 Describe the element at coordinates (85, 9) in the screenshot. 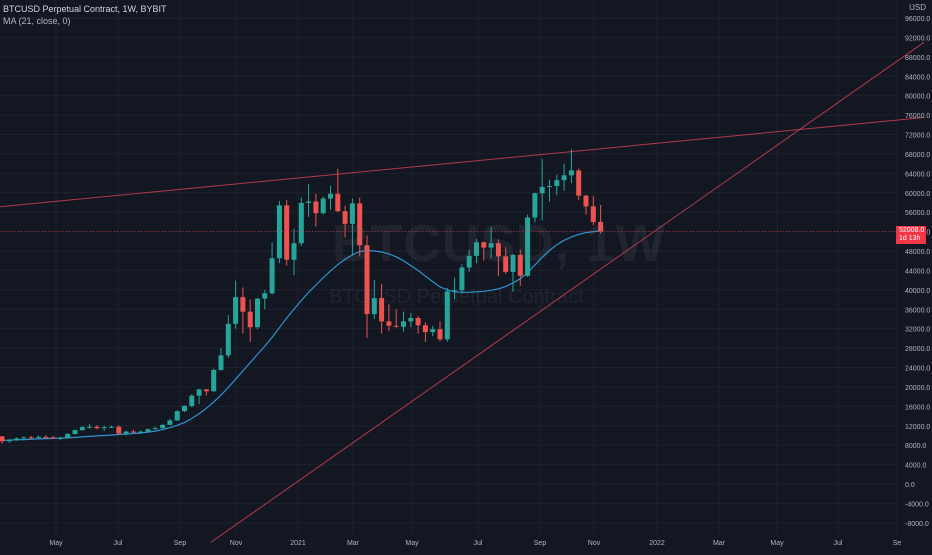

I see `symbol-title: BTCUSD Perpetual Contract, 1W, BYBIT` at that location.